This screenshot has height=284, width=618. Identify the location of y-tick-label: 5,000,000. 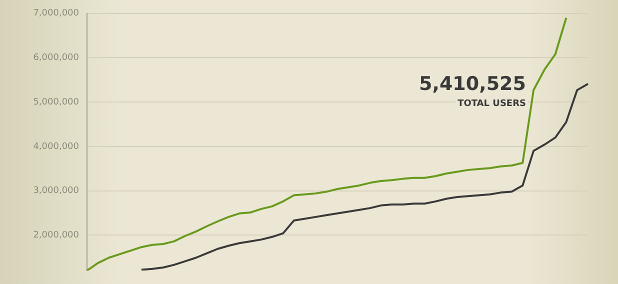
(56, 102).